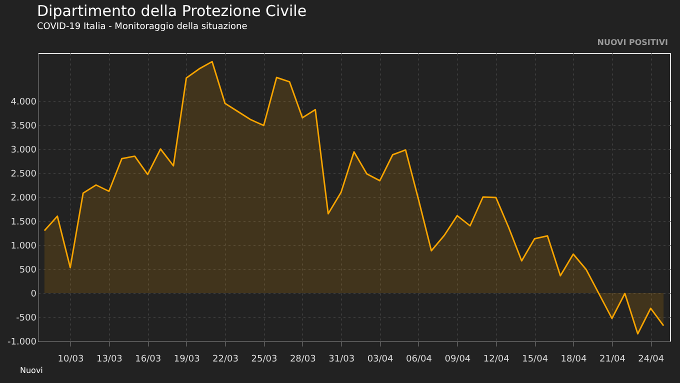  I want to click on x-tick-label: 19/03, so click(187, 359).